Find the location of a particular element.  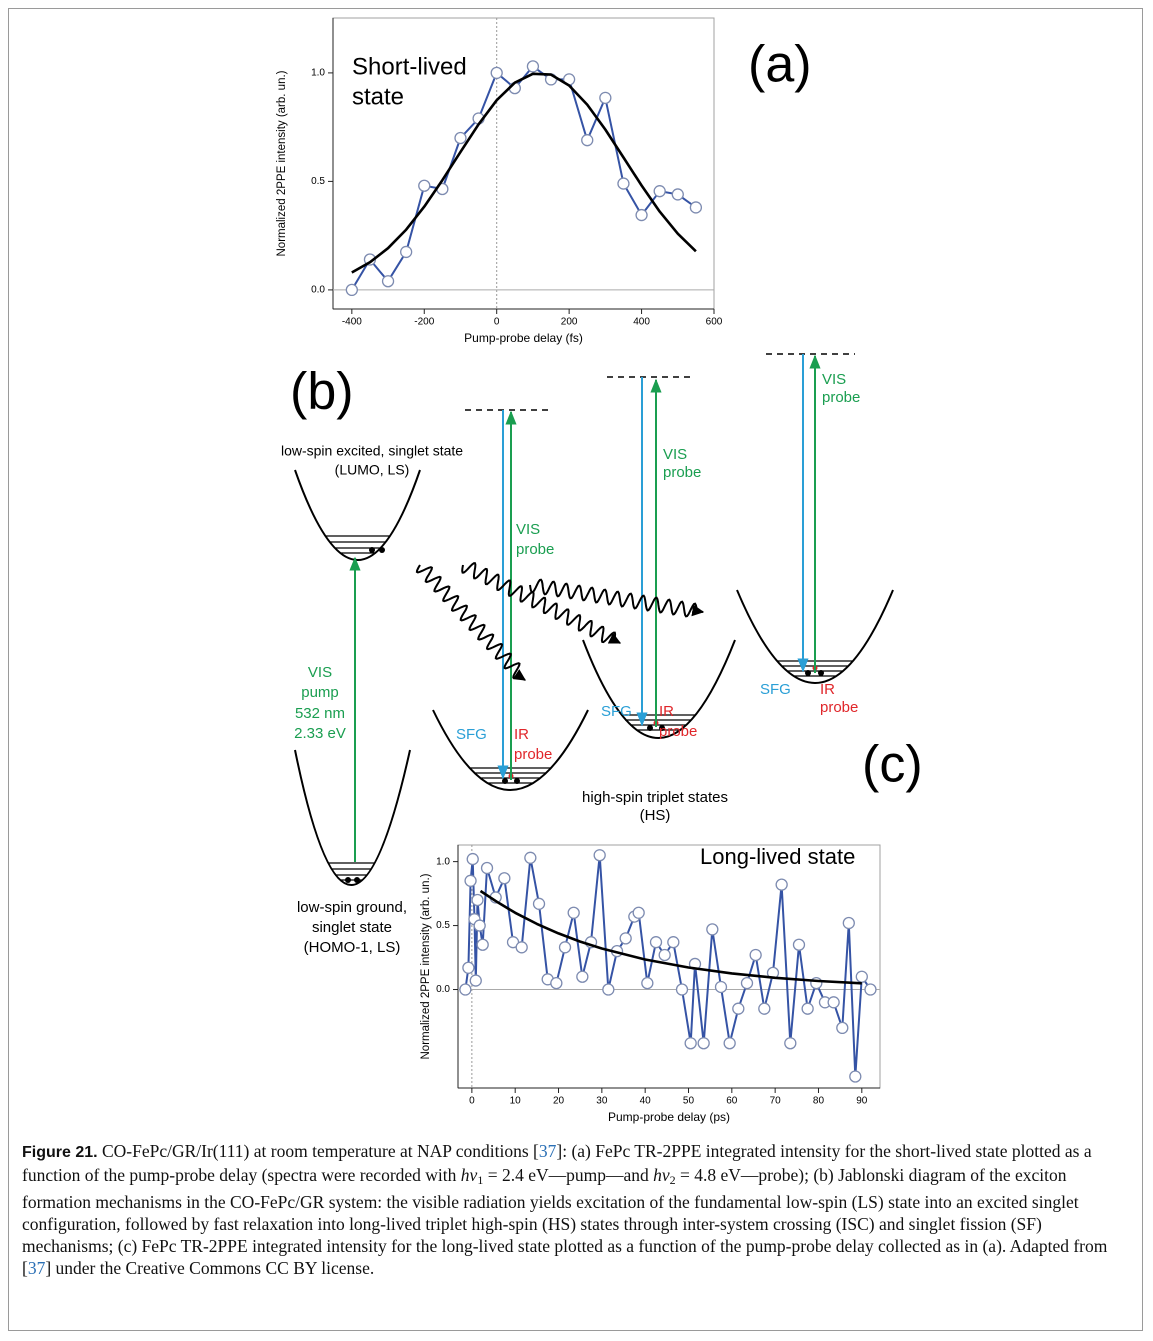

chart-title: Short-lived is located at coordinates (409, 66).